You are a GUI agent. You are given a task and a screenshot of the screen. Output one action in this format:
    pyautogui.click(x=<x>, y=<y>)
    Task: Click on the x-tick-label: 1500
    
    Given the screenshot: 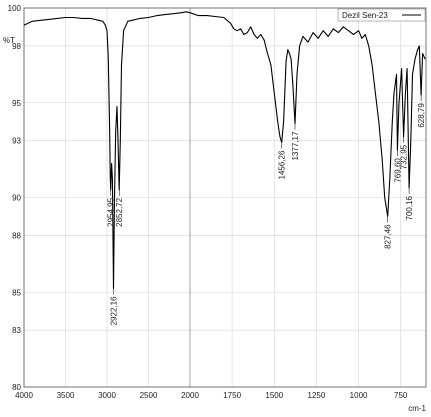 What is the action you would take?
    pyautogui.click(x=274, y=395)
    